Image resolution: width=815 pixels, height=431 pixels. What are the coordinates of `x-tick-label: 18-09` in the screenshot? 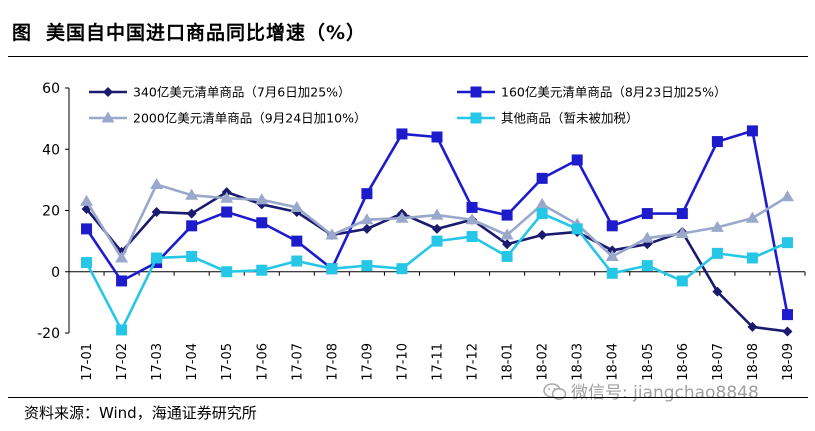 It's located at (788, 362).